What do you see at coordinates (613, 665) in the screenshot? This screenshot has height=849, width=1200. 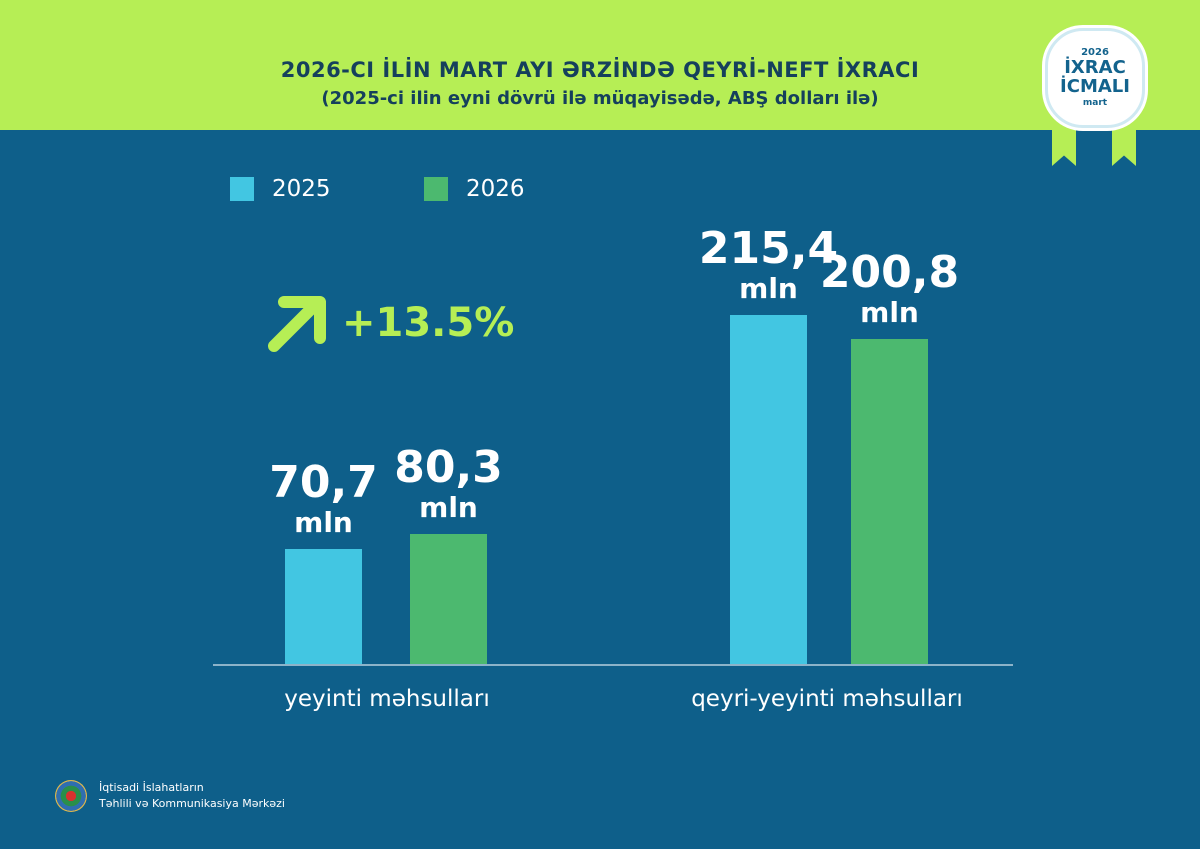 I see `x-axis-line` at bounding box center [613, 665].